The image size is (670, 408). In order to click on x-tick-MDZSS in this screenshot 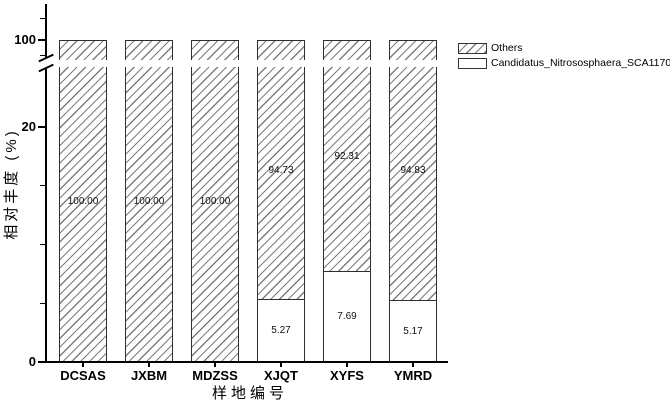, I will do `click(215, 364)`.